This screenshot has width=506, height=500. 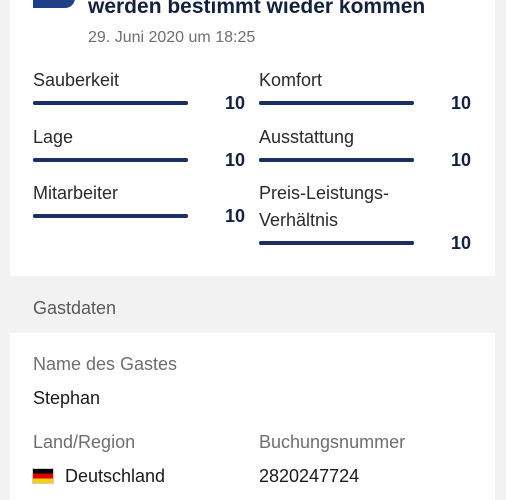 I want to click on rating-label-line1: Preis-Leistungs-, so click(x=324, y=193).